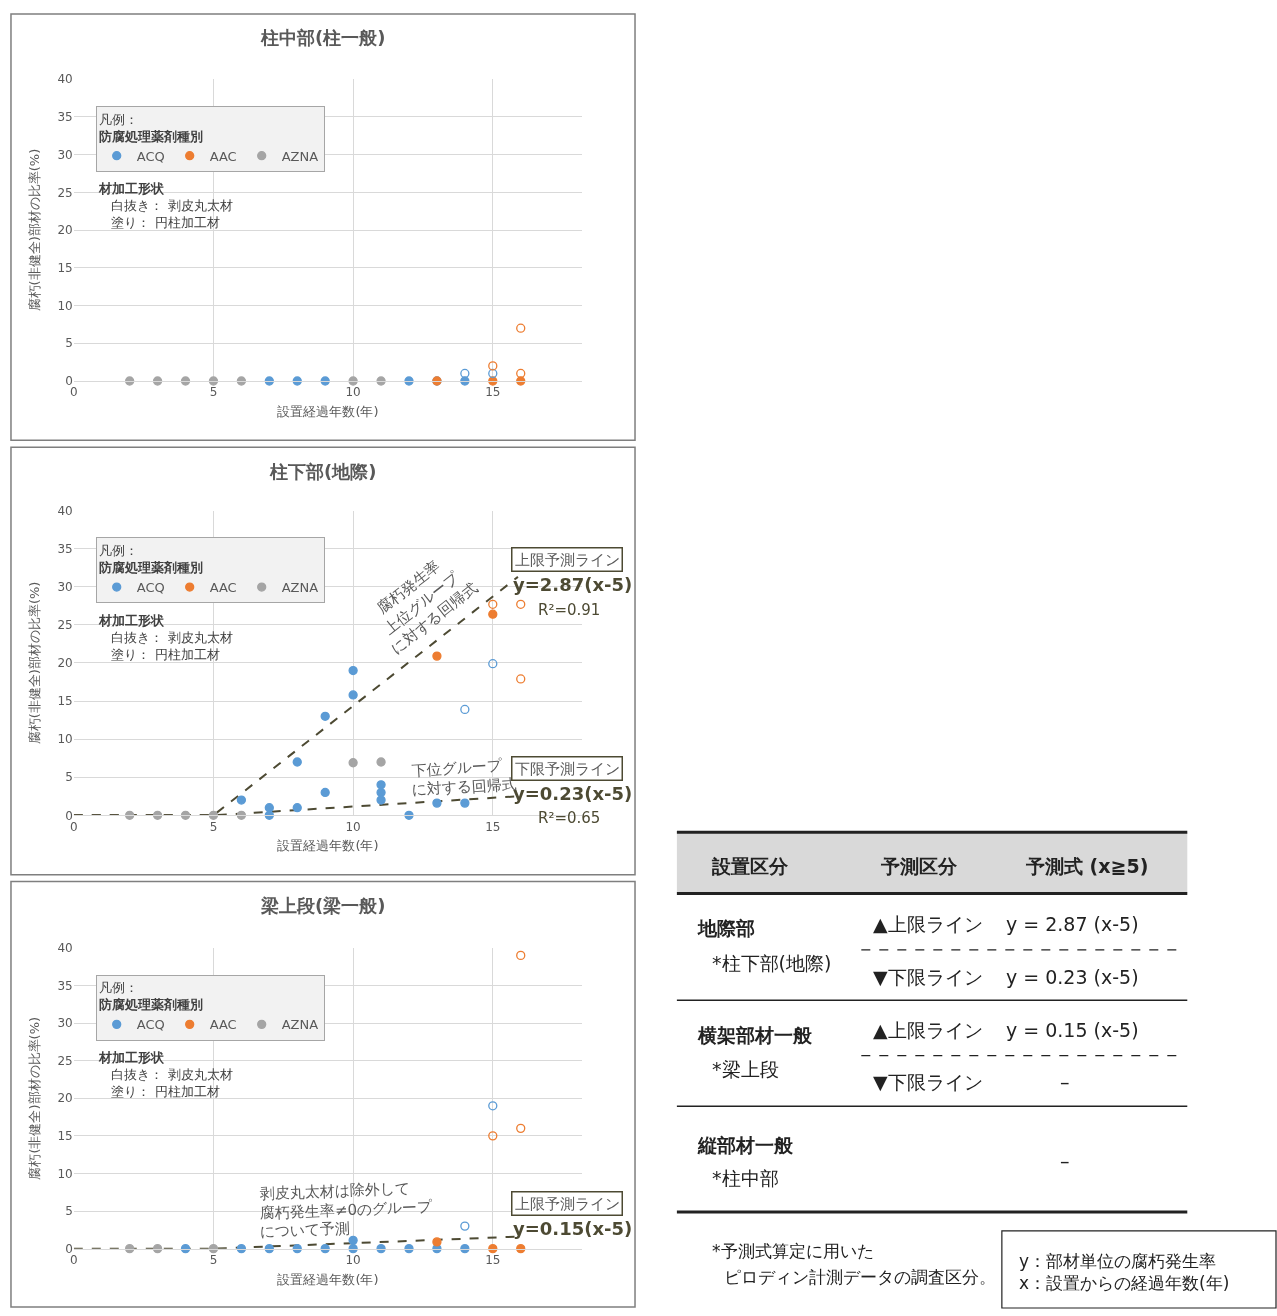  What do you see at coordinates (573, 584) in the screenshot?
I see `annotation: y=2.87(x-5)` at bounding box center [573, 584].